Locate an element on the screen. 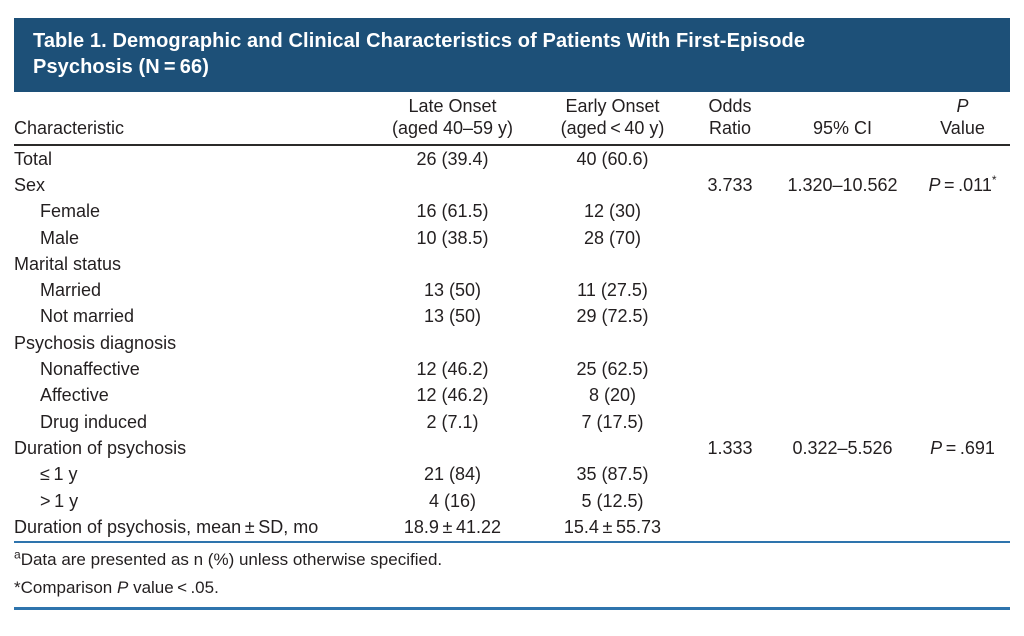  table-row: Married 13 (50) 11 (27.5) is located at coordinates (512, 290).